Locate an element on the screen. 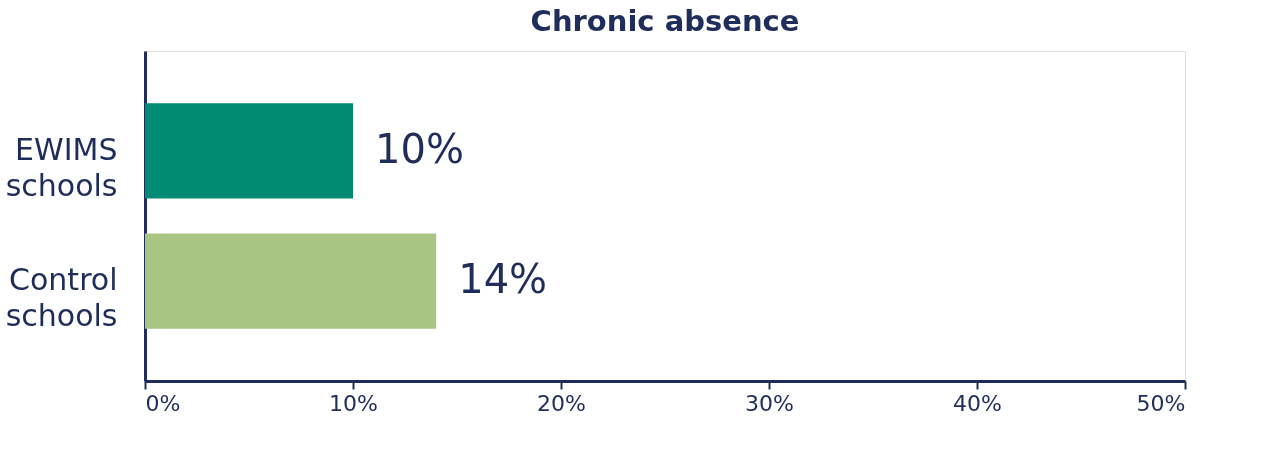  x-tick-label: 40% is located at coordinates (977, 403).